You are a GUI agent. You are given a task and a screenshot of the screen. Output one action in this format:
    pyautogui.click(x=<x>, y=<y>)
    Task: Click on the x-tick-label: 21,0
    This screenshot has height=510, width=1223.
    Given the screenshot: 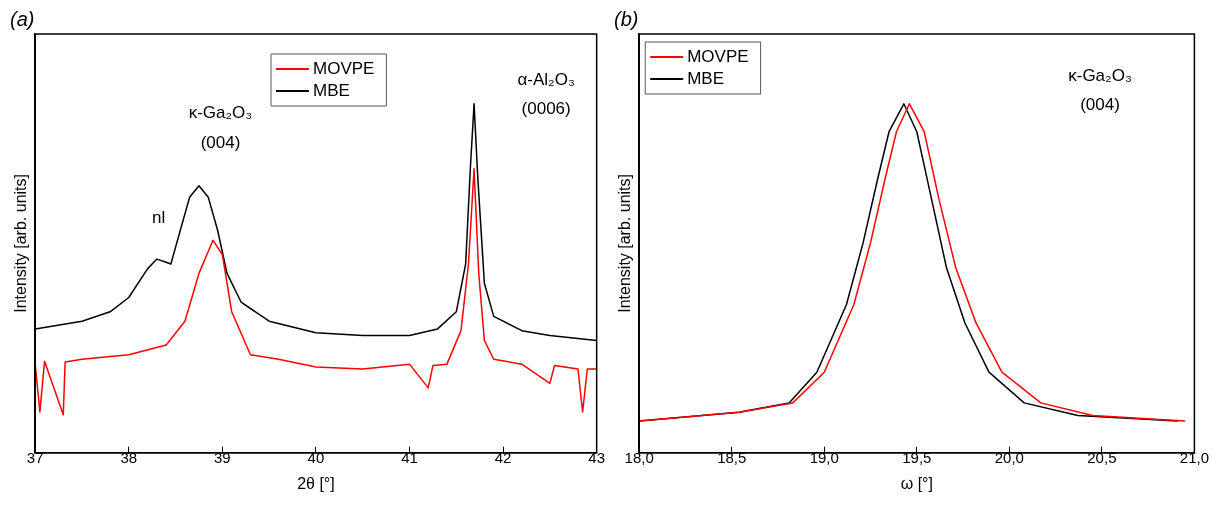 What is the action you would take?
    pyautogui.click(x=1194, y=457)
    